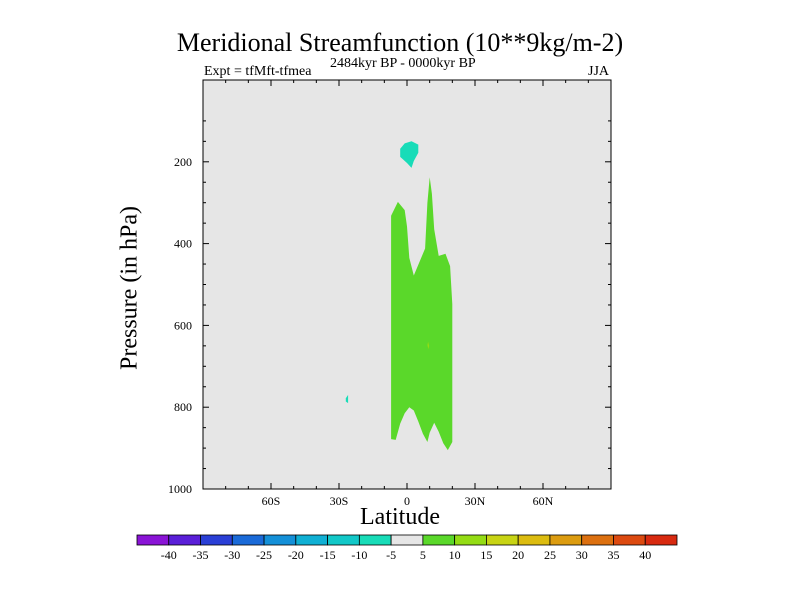 Image resolution: width=800 pixels, height=600 pixels. Describe the element at coordinates (271, 501) in the screenshot. I see `x-tick-label: 60S` at that location.